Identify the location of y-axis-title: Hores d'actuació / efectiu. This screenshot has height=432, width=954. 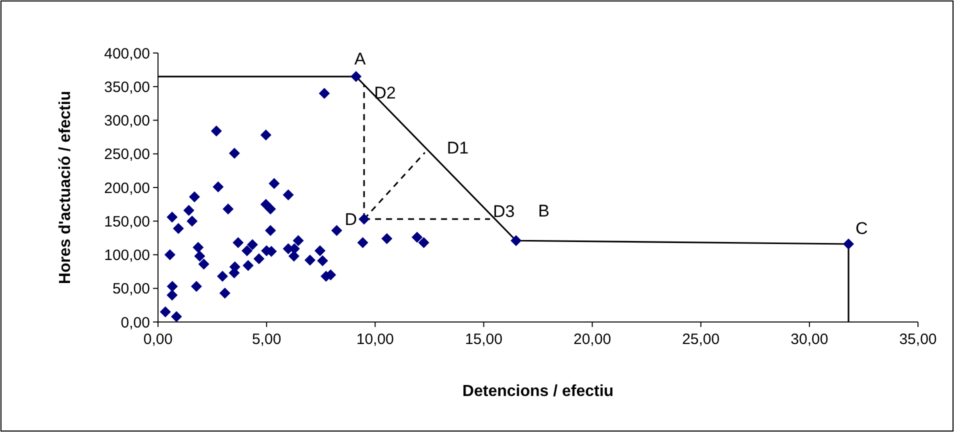
(65, 187).